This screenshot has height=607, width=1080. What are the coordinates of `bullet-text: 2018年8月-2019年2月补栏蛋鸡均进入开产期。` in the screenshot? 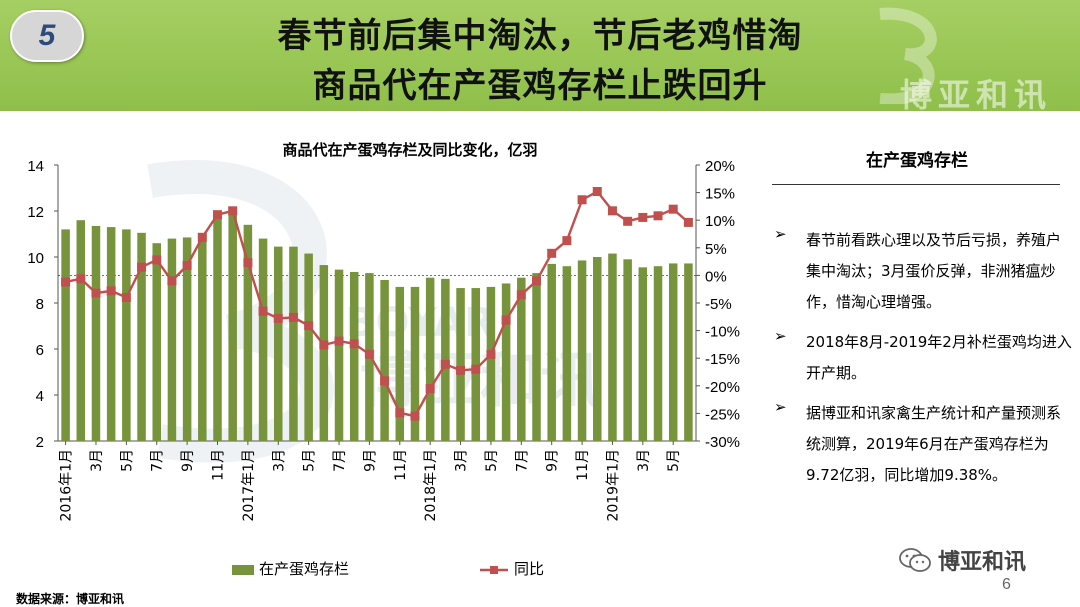 It's located at (939, 357).